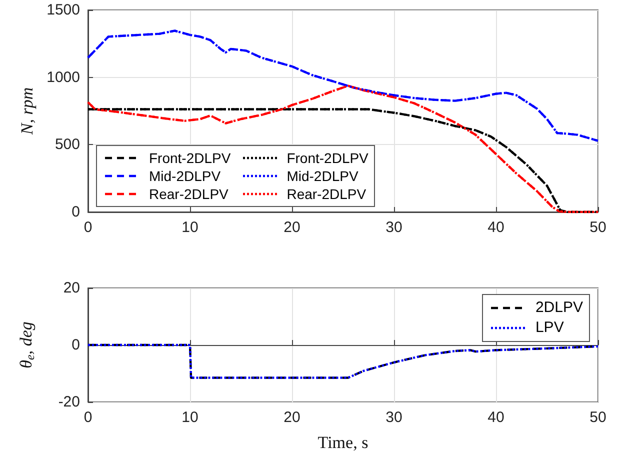 The height and width of the screenshot is (461, 632). Describe the element at coordinates (26, 345) in the screenshot. I see `y-axis-title: θe, deg` at that location.